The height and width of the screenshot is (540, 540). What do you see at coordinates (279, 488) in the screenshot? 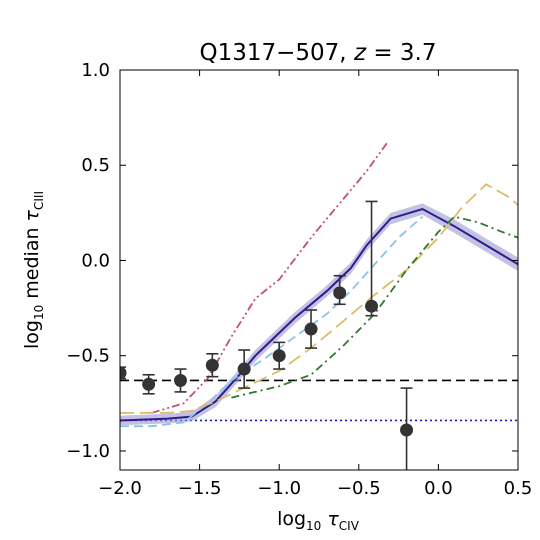
I see `x-tick-label: −1.0` at bounding box center [279, 488].